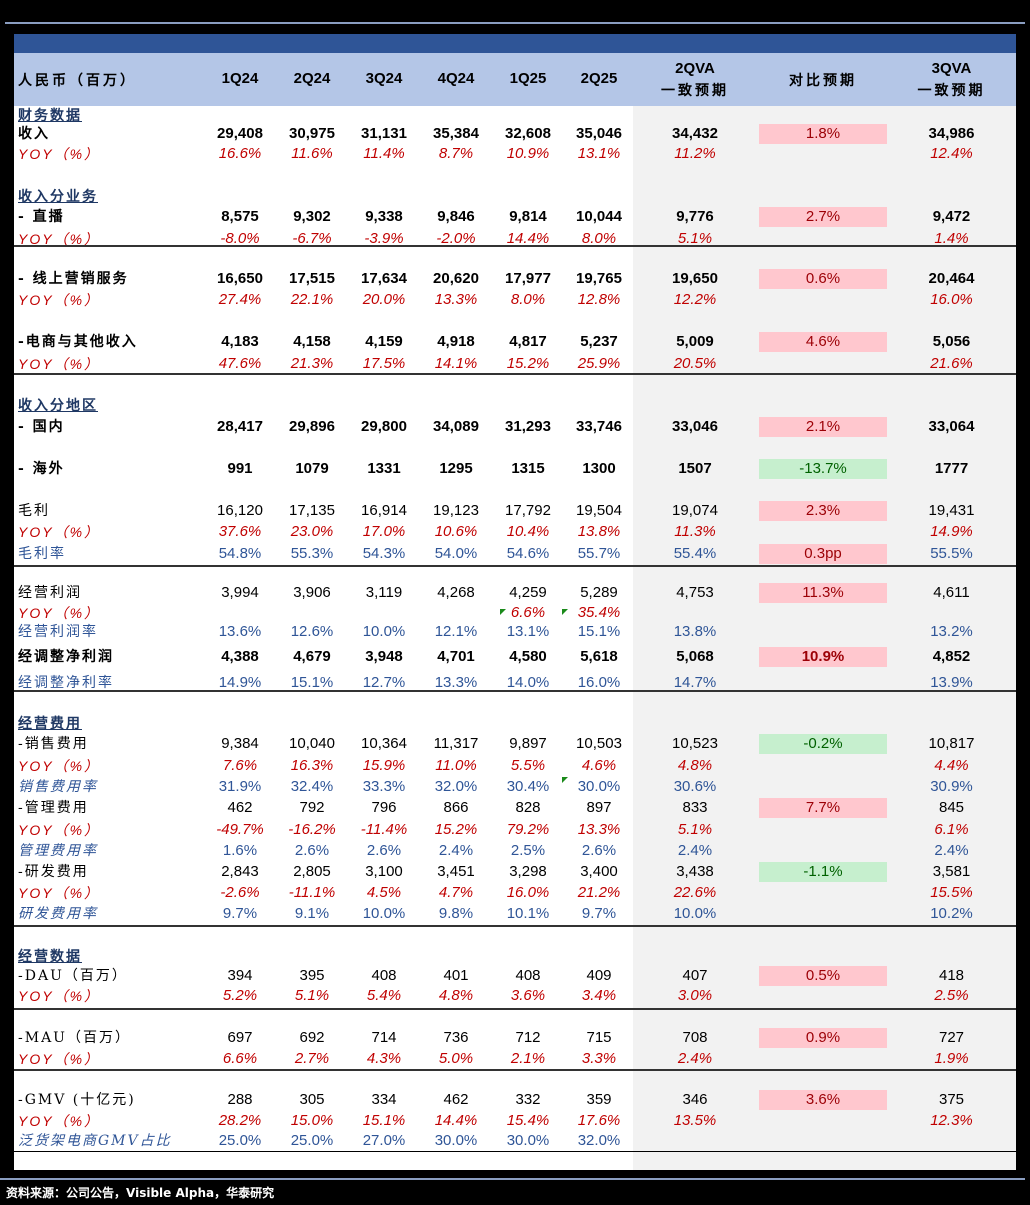 The height and width of the screenshot is (1205, 1030). Describe the element at coordinates (312, 78) in the screenshot. I see `col-header-2q24: 2Q24` at that location.